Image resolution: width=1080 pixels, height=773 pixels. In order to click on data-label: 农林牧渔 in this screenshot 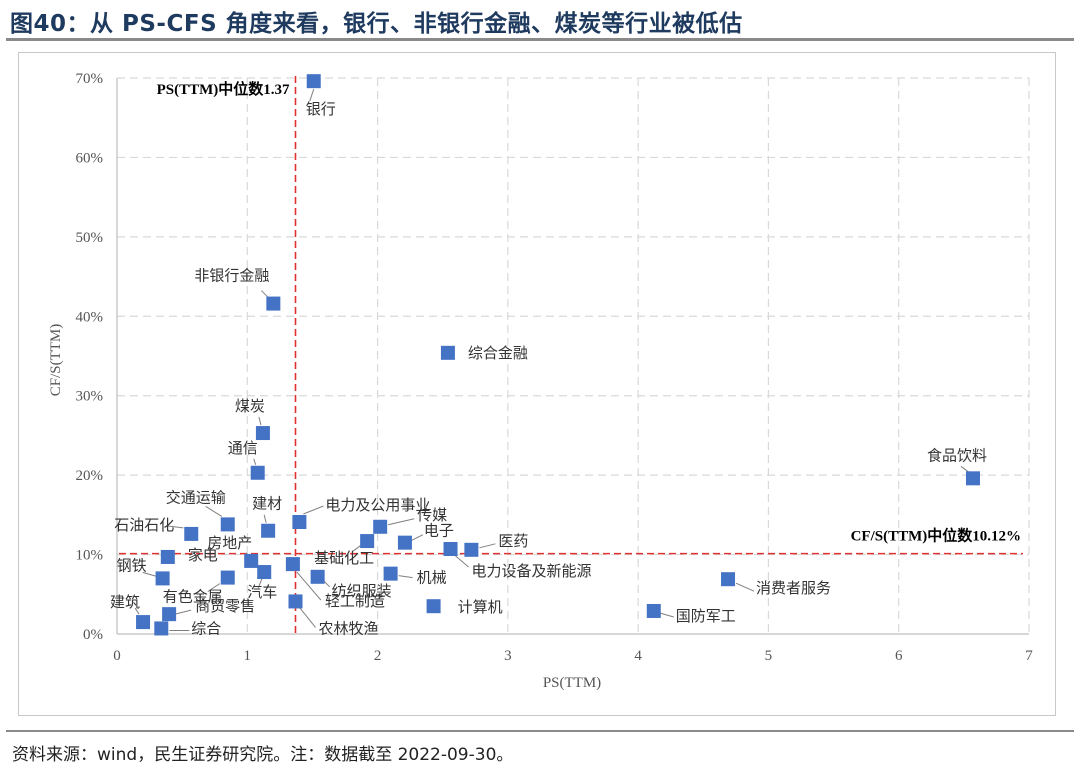, I will do `click(348, 628)`.